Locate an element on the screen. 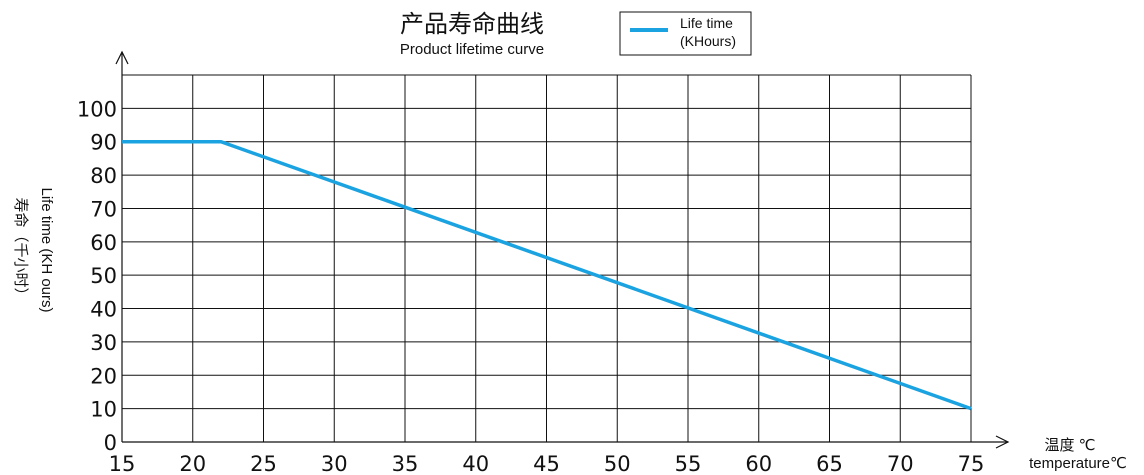  x-tick-70: 70 is located at coordinates (900, 463).